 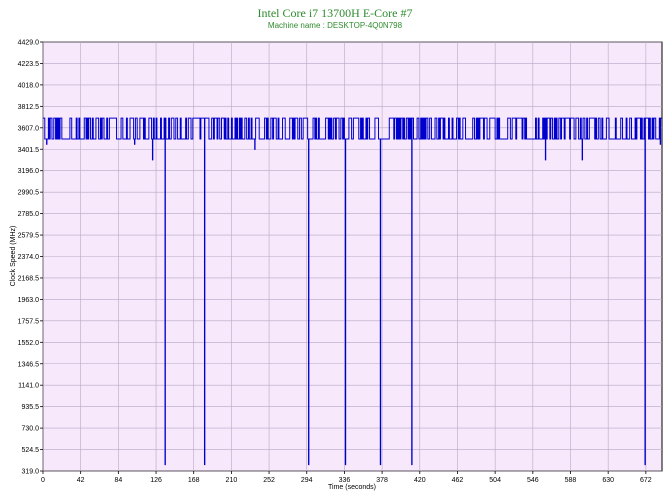 What do you see at coordinates (81, 480) in the screenshot?
I see `x-tick-label: 42` at bounding box center [81, 480].